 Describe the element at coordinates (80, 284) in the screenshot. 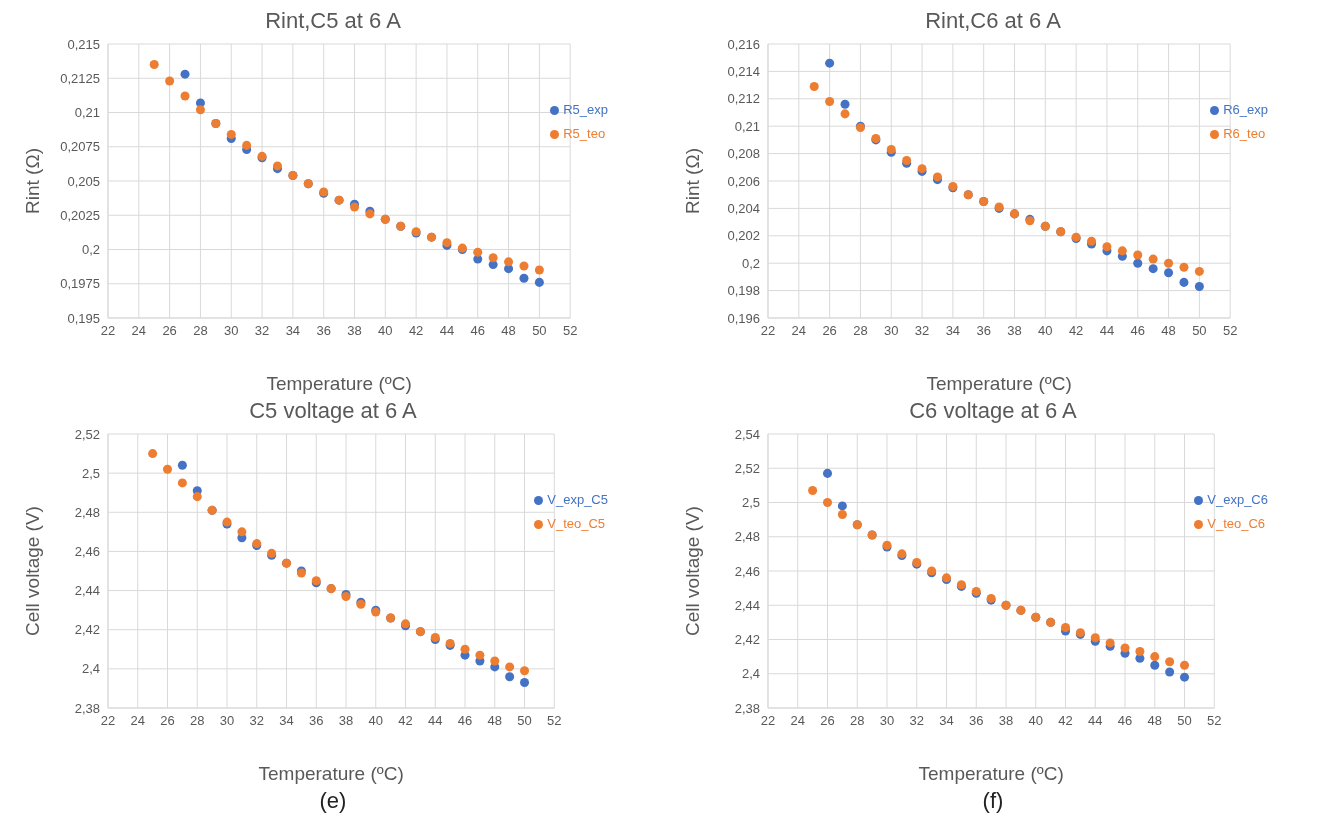

I see `y-tick-label: 0,1975` at that location.